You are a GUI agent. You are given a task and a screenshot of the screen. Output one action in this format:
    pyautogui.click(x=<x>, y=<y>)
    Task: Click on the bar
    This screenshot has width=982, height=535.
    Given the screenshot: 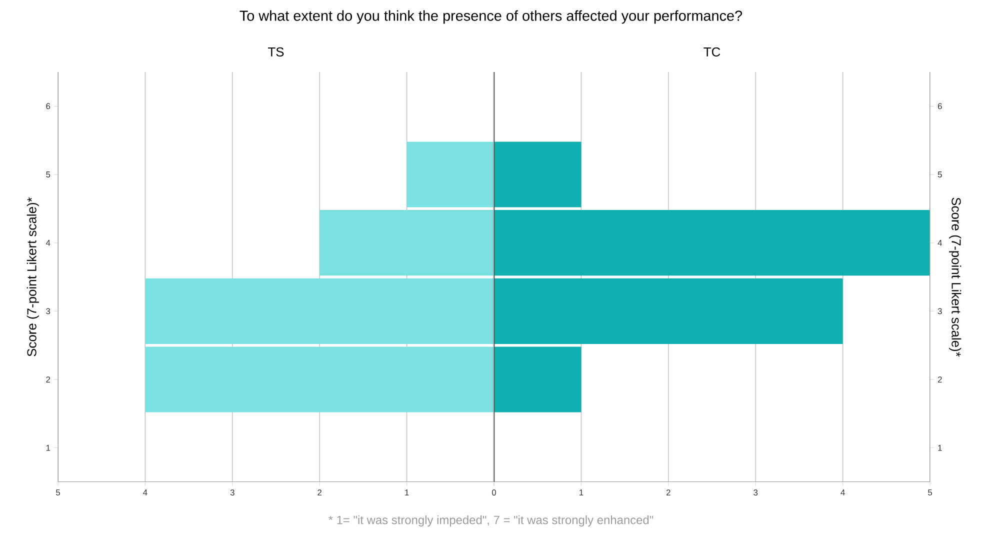 What is the action you would take?
    pyautogui.click(x=538, y=379)
    